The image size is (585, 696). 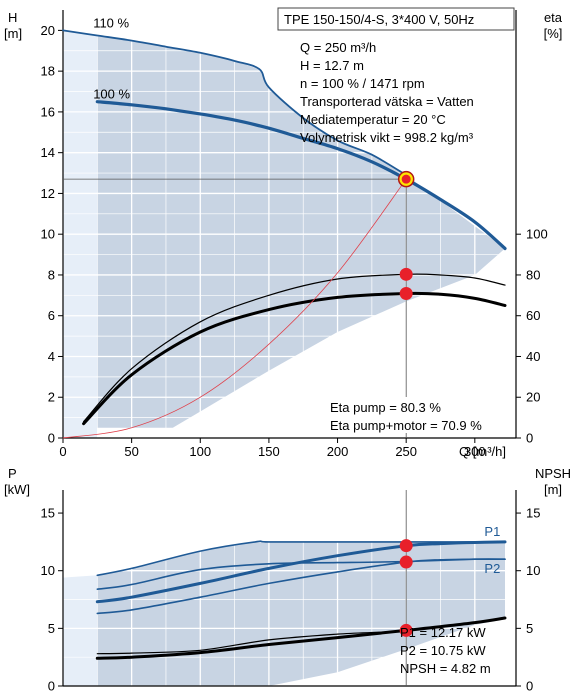 I want to click on y-tick-label-right: 80, so click(x=533, y=274).